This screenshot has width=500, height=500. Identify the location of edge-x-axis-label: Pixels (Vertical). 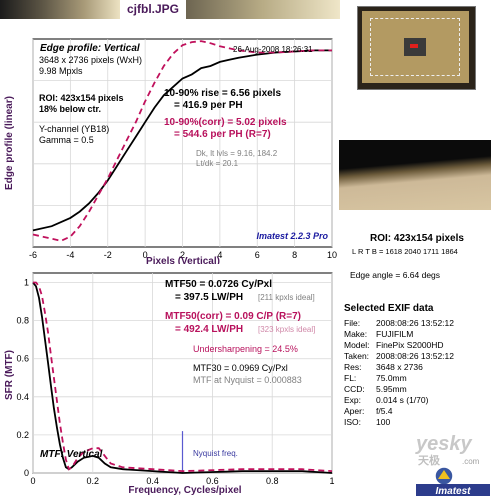
(183, 260).